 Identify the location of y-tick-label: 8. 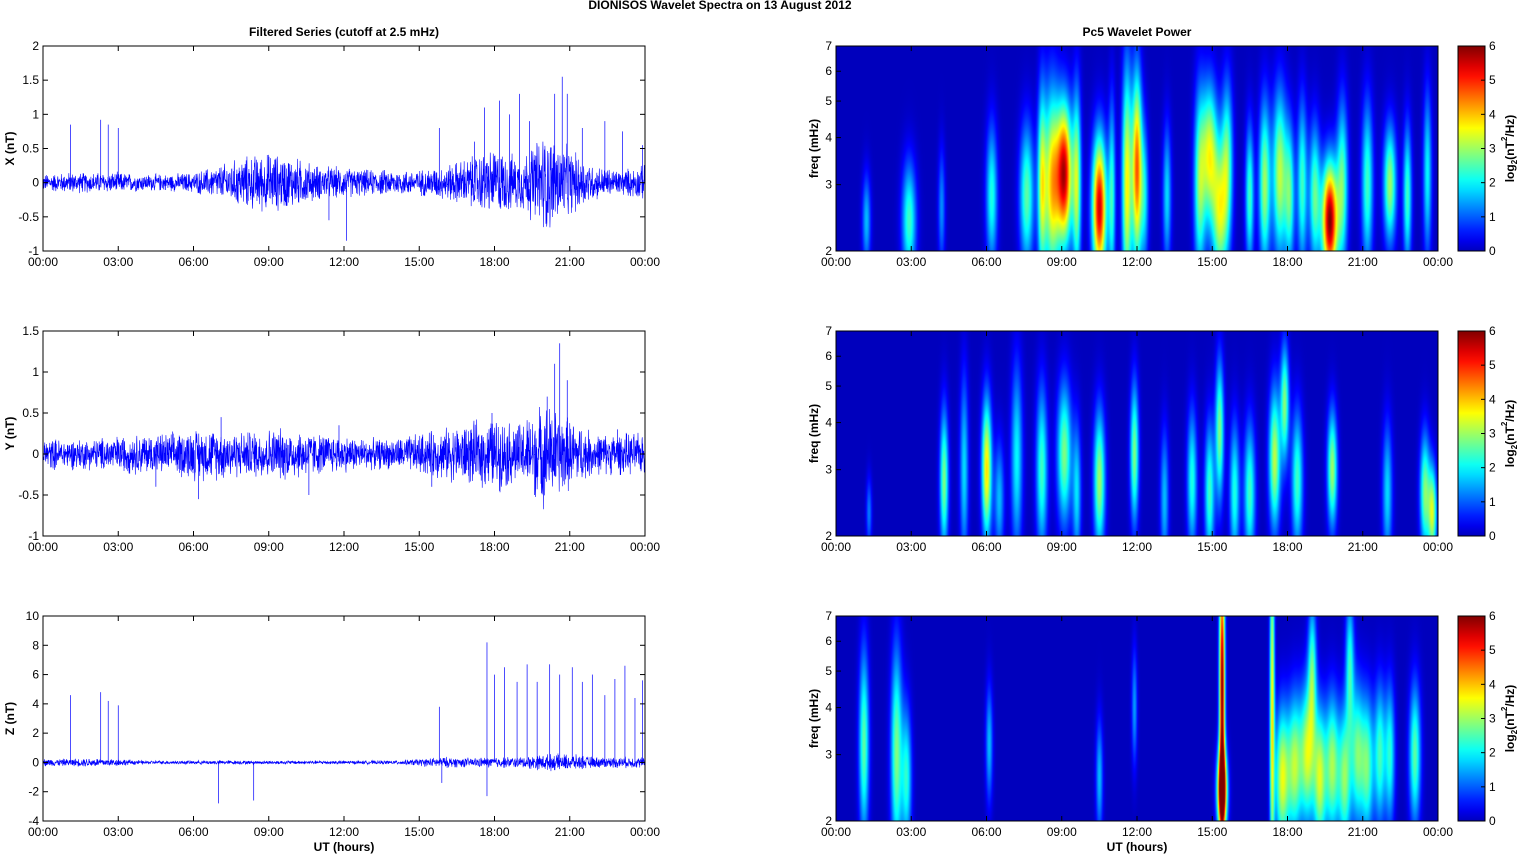
(35, 645).